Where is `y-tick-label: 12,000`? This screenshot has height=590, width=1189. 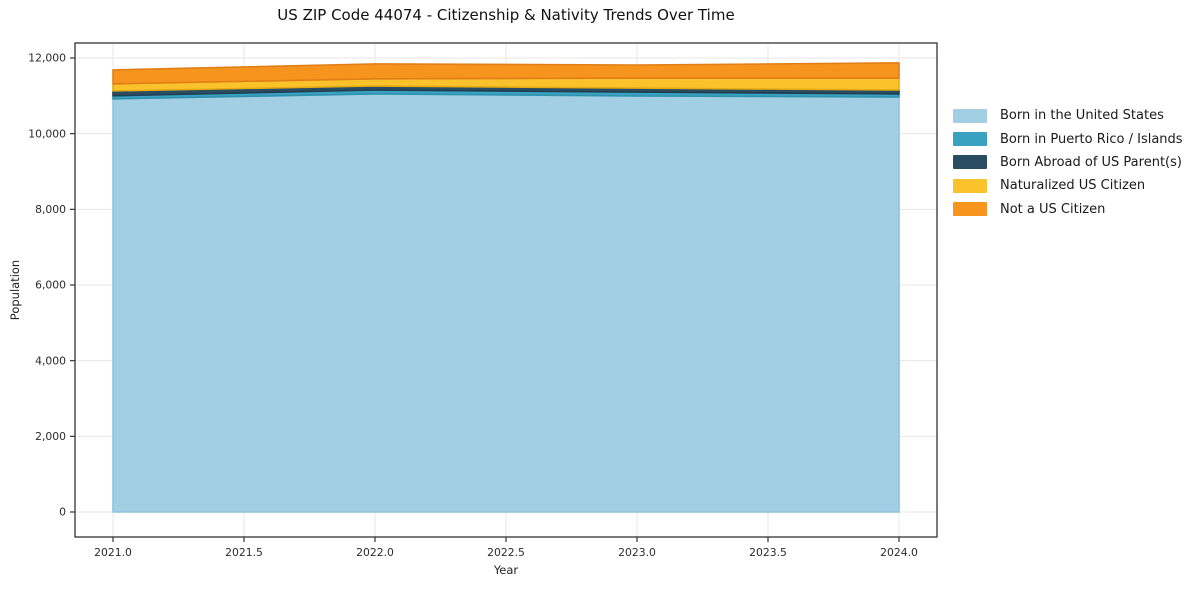
y-tick-label: 12,000 is located at coordinates (47, 58).